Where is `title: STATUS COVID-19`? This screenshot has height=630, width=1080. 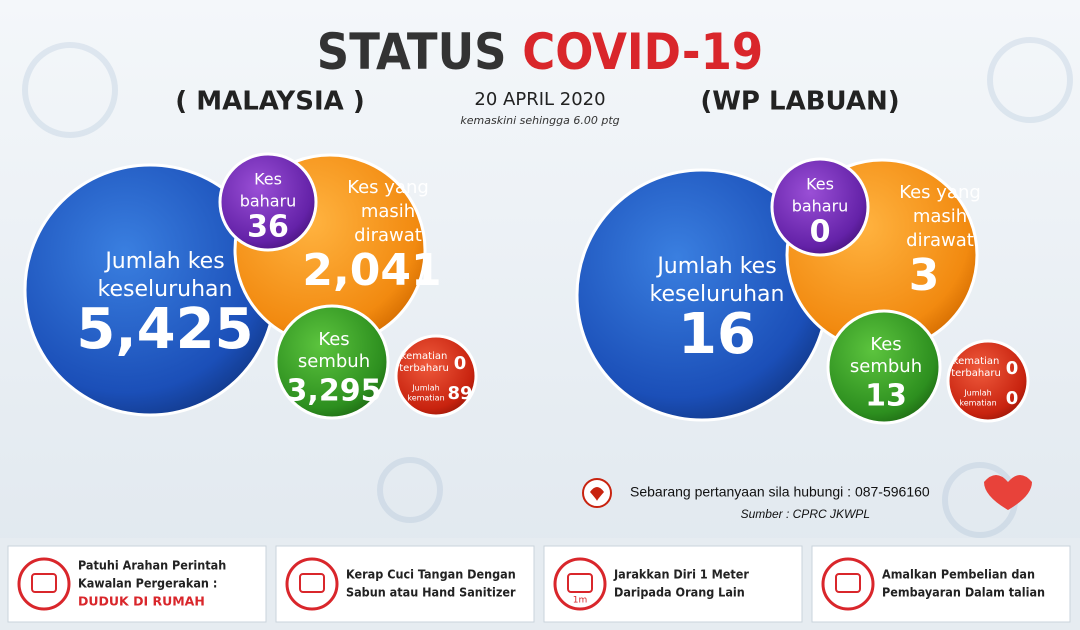 title: STATUS COVID-19 is located at coordinates (540, 52).